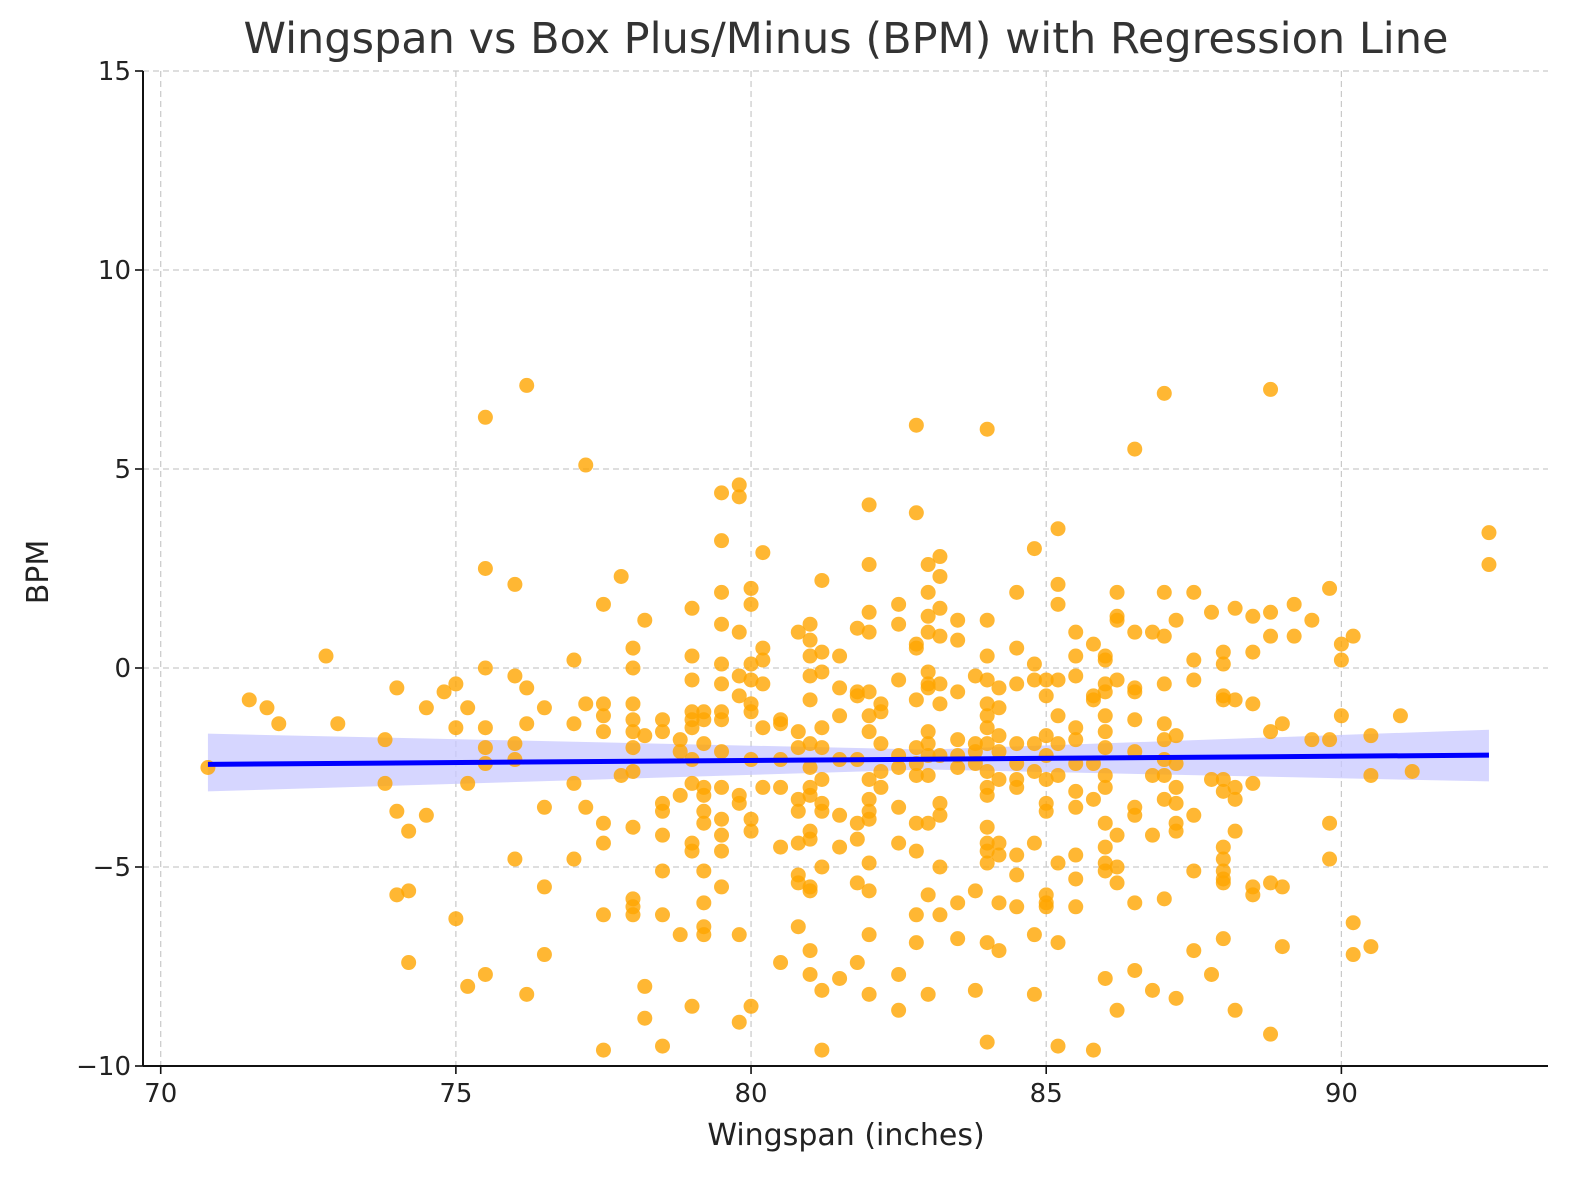 The width and height of the screenshot is (1580, 1180). What do you see at coordinates (103, 1067) in the screenshot?
I see `y-tick-label: −10` at bounding box center [103, 1067].